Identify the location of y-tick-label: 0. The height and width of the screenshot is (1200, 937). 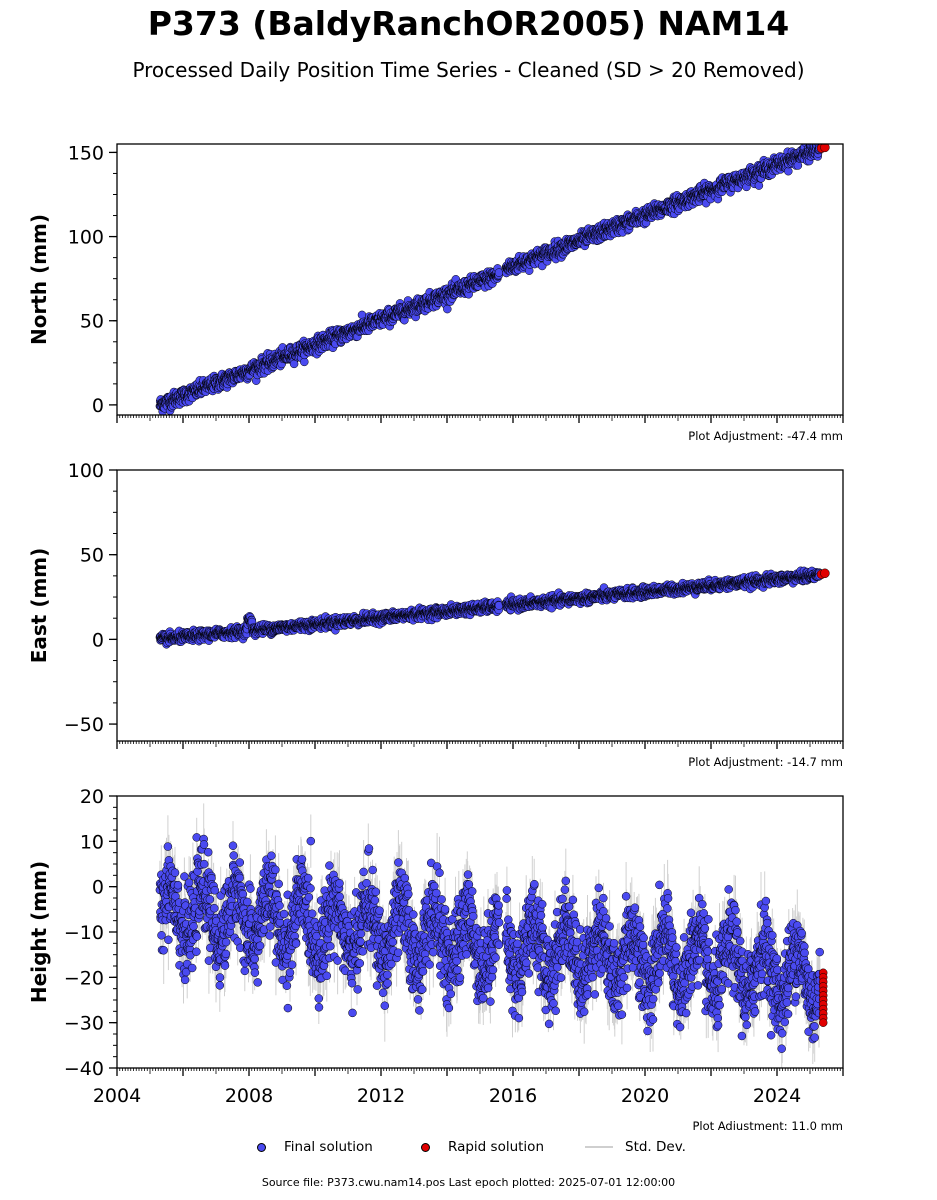
(98, 406).